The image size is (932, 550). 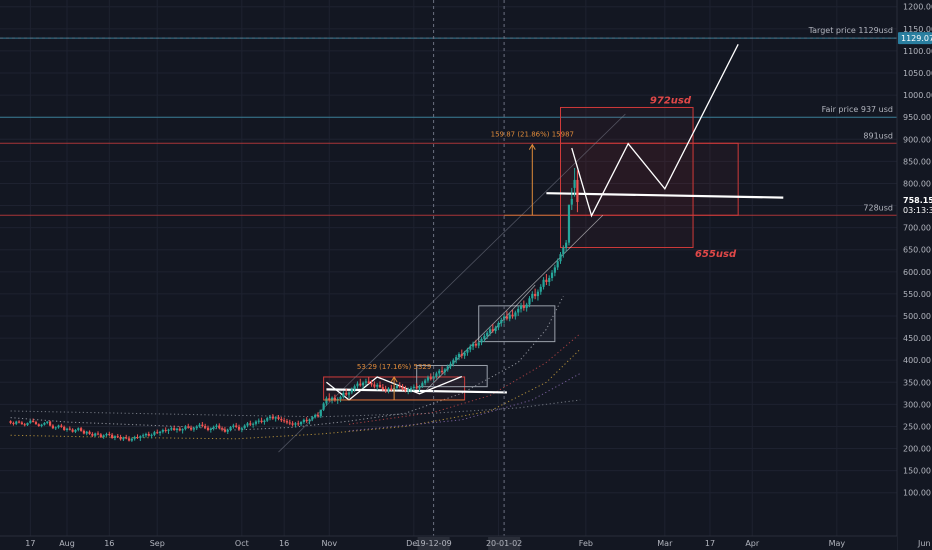 I want to click on crosshair-date-badge, so click(x=504, y=543).